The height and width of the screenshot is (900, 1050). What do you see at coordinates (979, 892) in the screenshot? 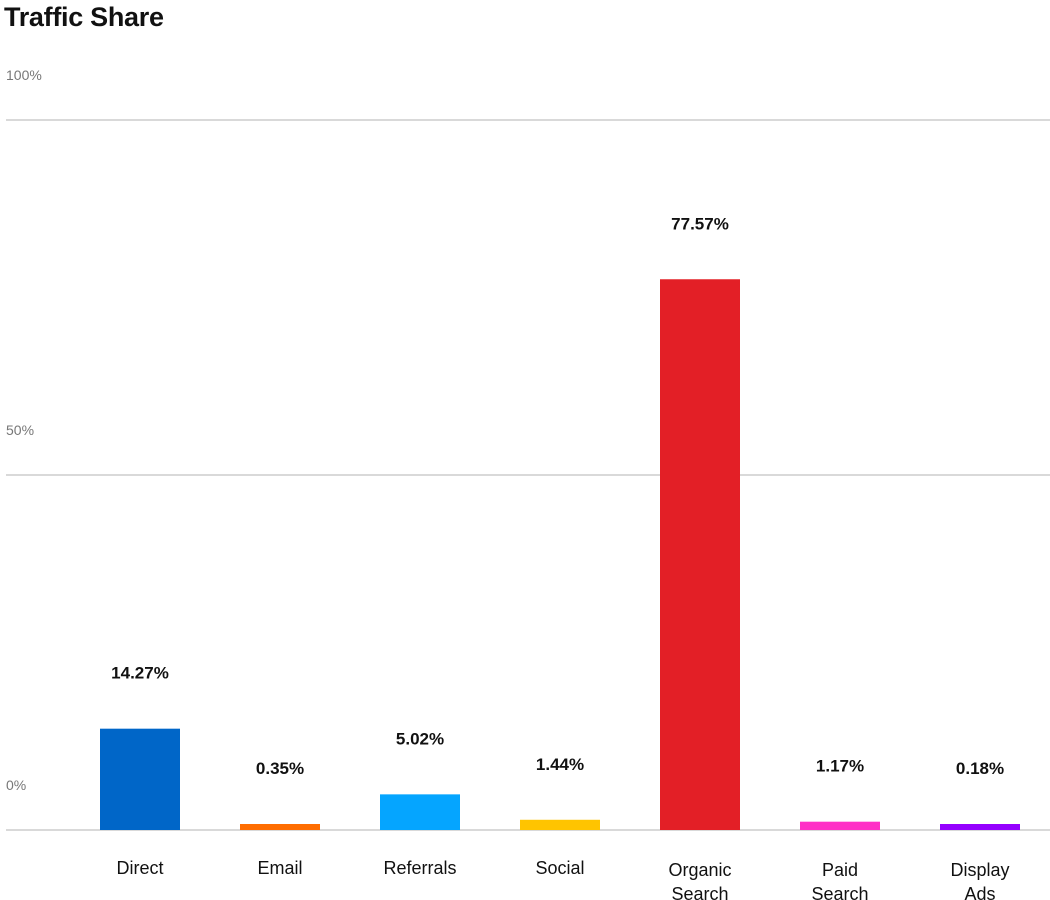
I see `category-label-line: Ads` at bounding box center [979, 892].